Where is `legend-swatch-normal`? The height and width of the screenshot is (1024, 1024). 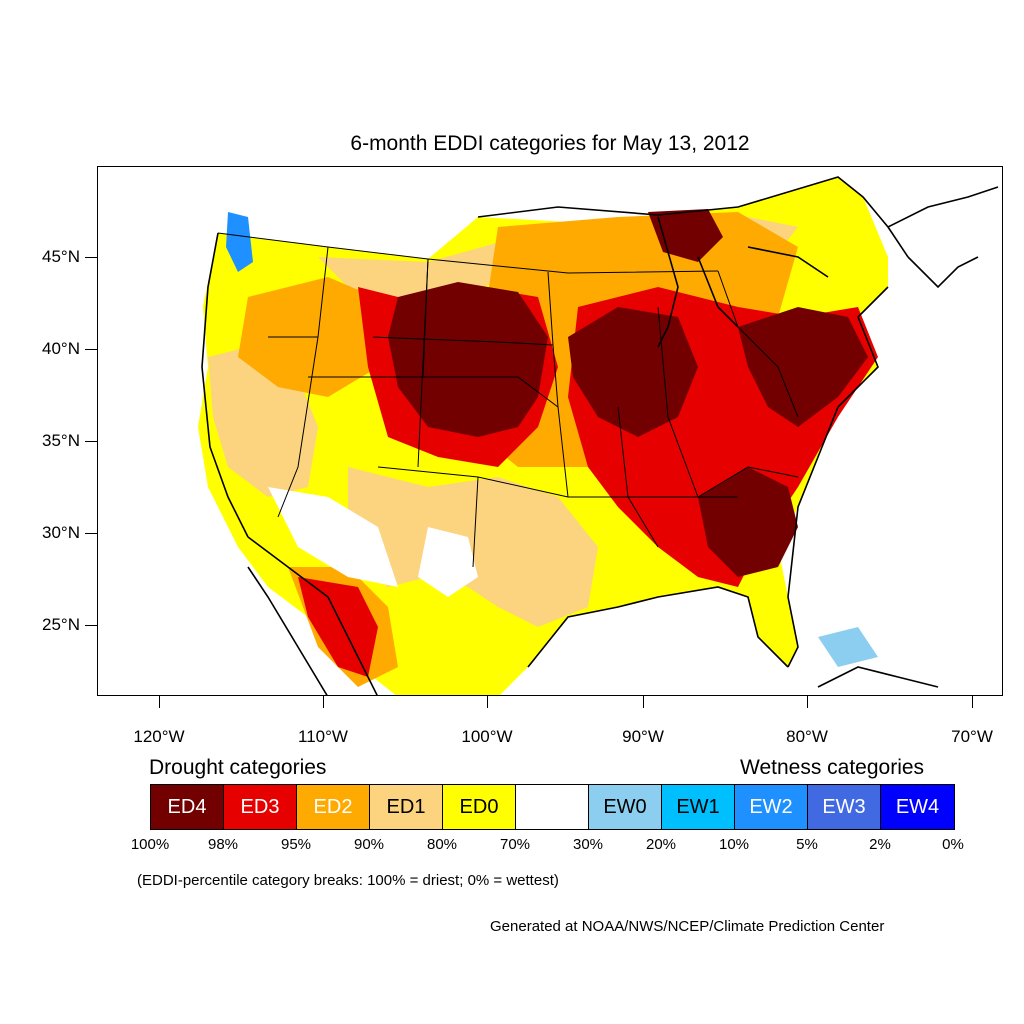 legend-swatch-normal is located at coordinates (552, 807).